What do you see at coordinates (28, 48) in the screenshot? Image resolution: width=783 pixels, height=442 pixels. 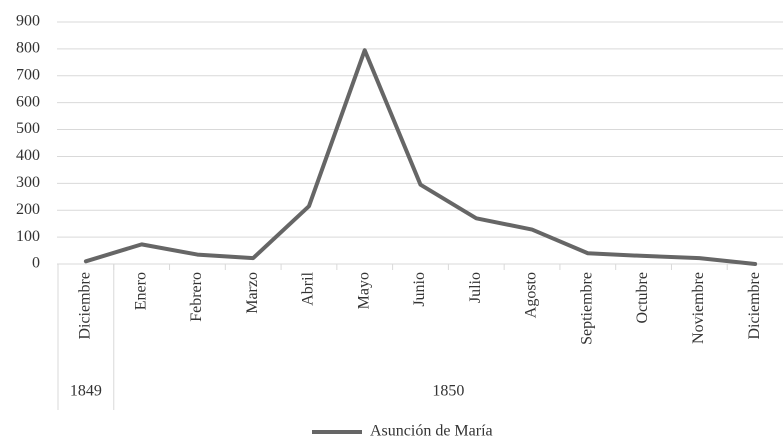 I see `y-tick-label: 800` at bounding box center [28, 48].